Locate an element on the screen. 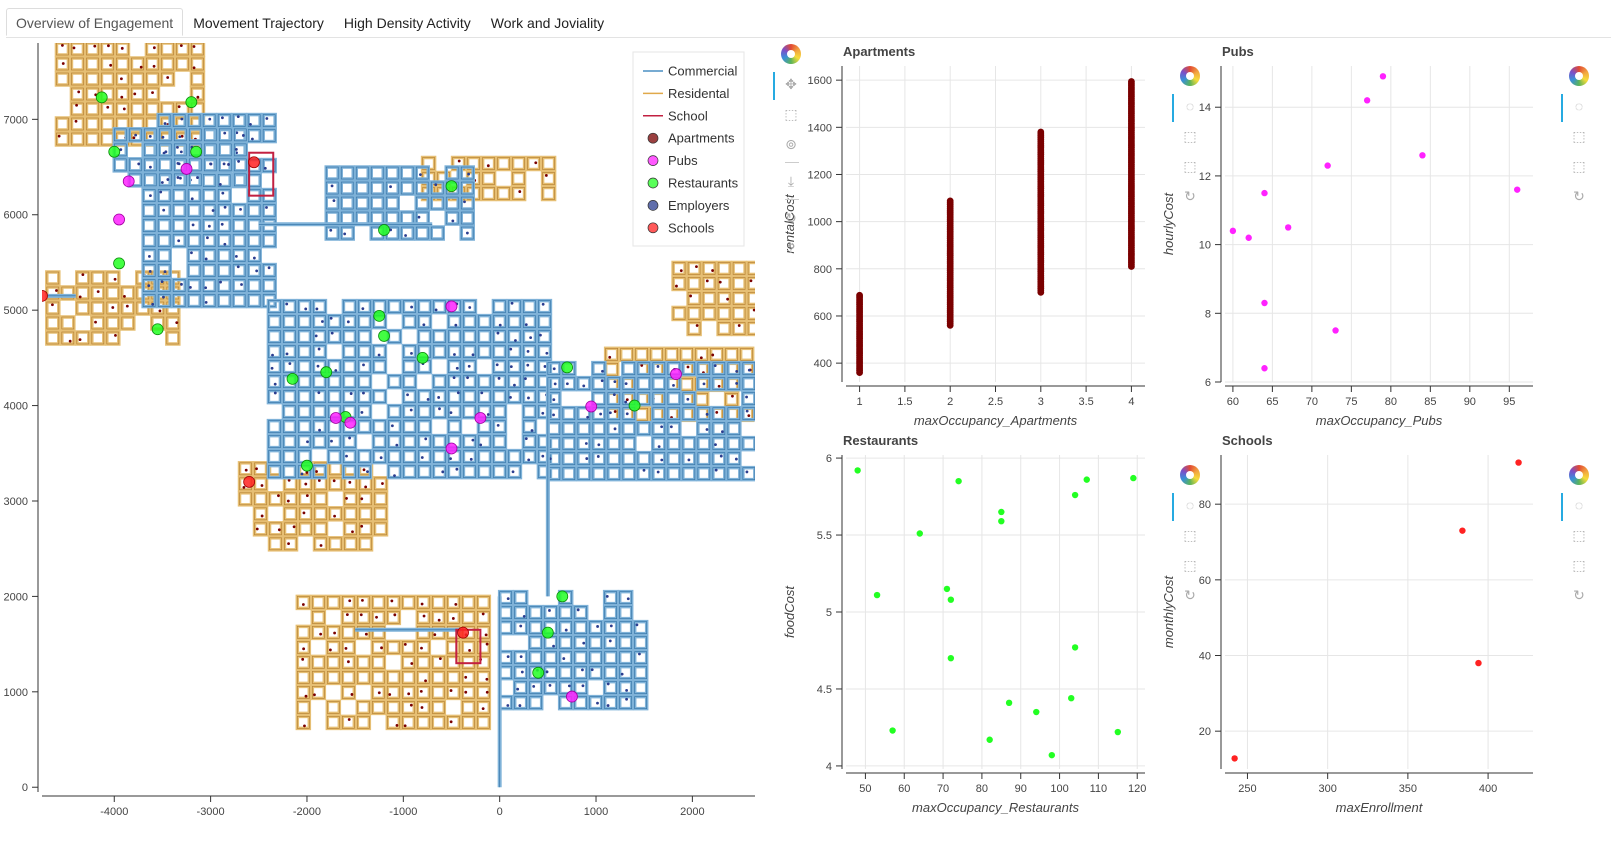  tab-overview-of-engagement: Overview of Engagement is located at coordinates (95, 22).